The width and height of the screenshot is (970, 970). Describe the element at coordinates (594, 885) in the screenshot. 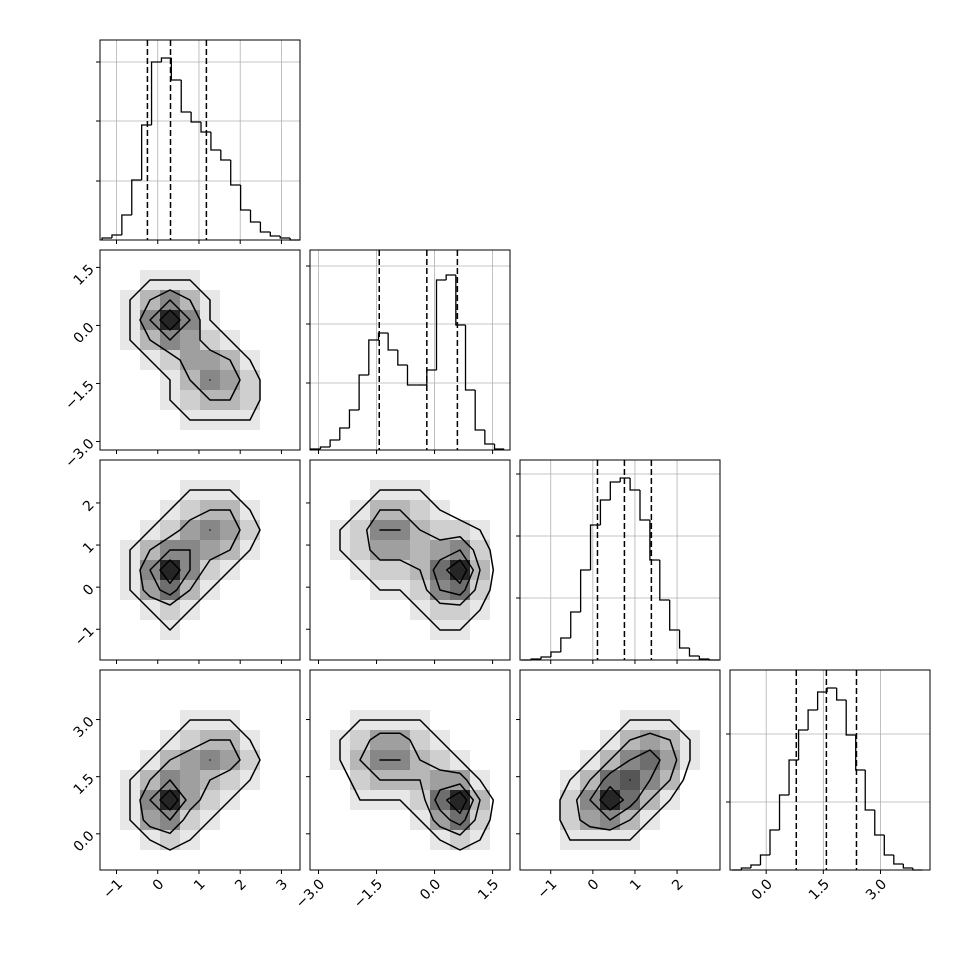

I see `x-tick-label: 0` at that location.